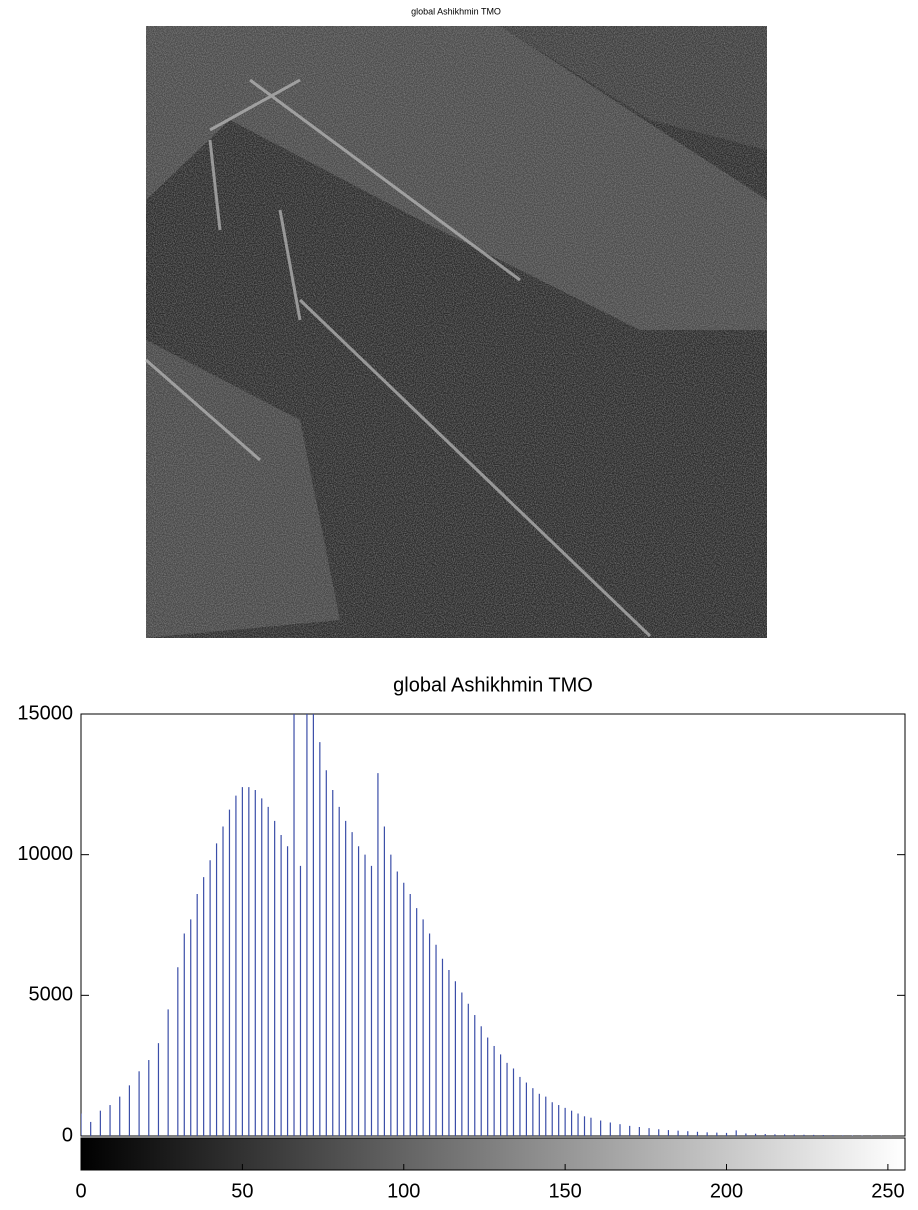  Describe the element at coordinates (564, 1191) in the screenshot. I see `x-tick-label: 150` at that location.